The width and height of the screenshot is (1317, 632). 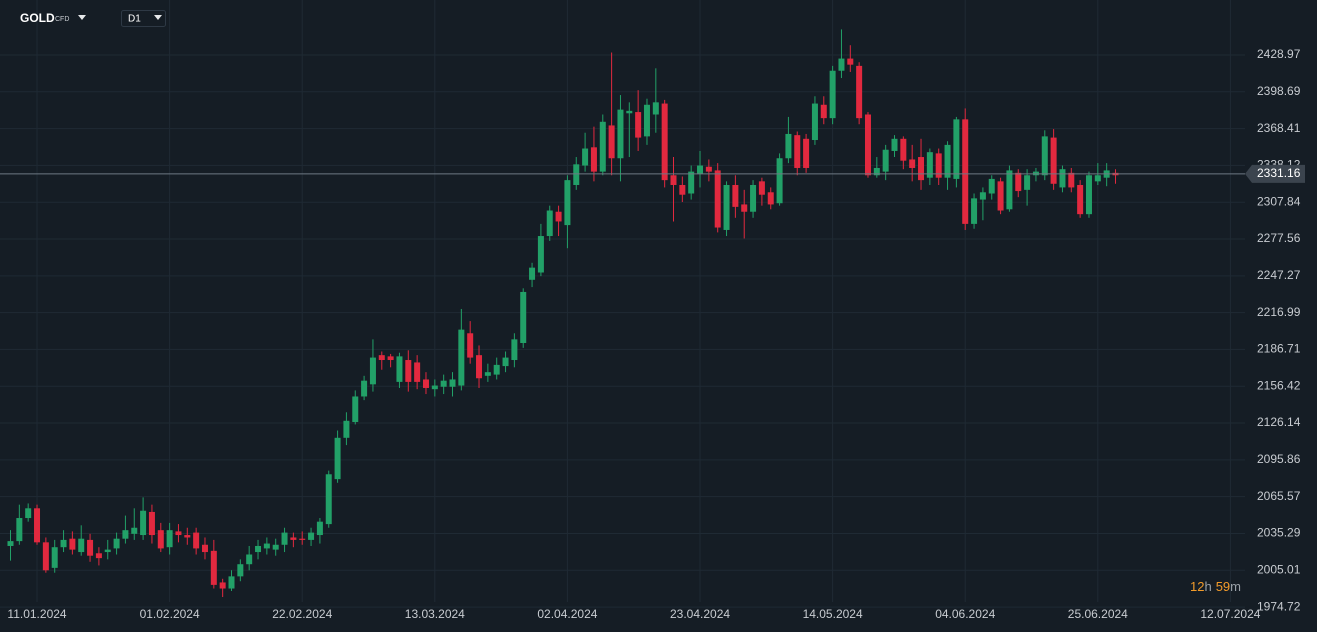 What do you see at coordinates (1279, 201) in the screenshot?
I see `y-tick-label: 2307.84` at bounding box center [1279, 201].